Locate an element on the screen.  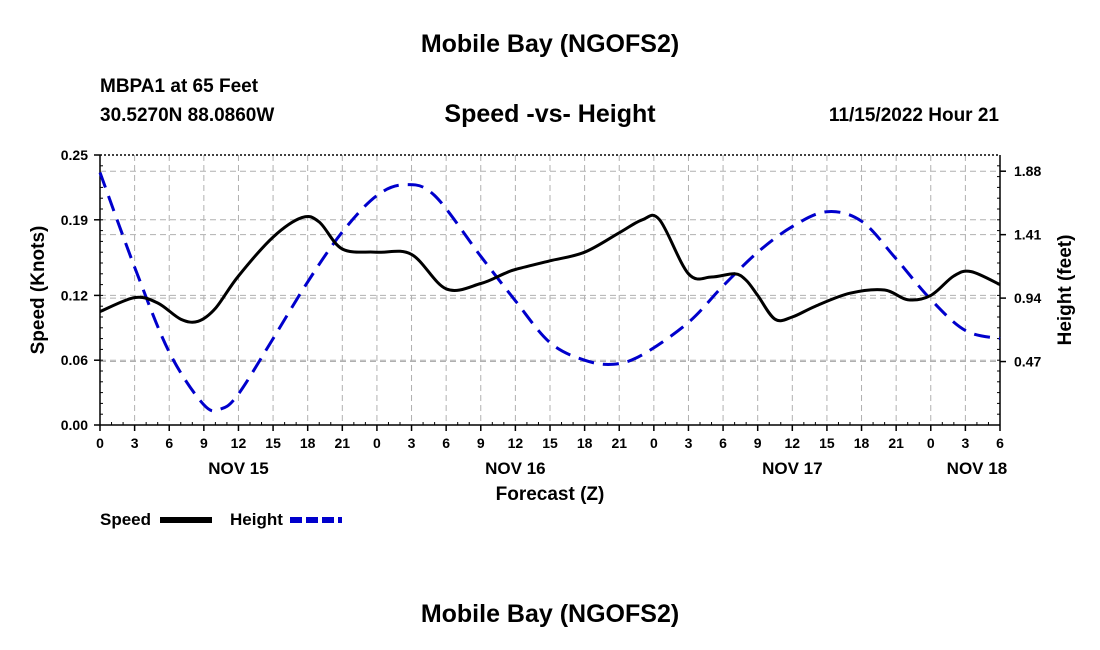
y-tick-label-right: 0.94 is located at coordinates (1027, 298).